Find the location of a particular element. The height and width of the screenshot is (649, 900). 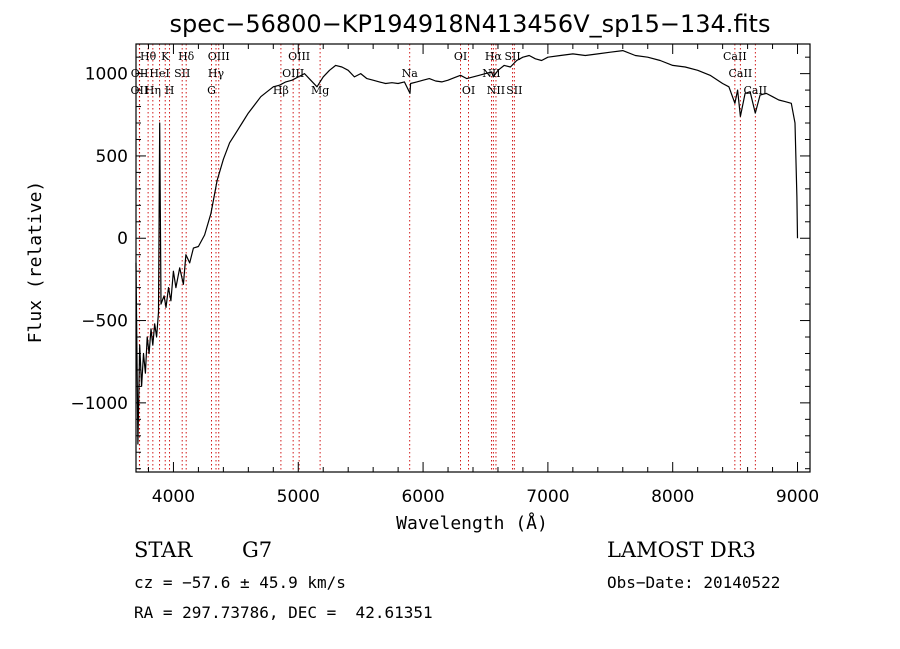

x-tick-label: 8000 is located at coordinates (672, 497).